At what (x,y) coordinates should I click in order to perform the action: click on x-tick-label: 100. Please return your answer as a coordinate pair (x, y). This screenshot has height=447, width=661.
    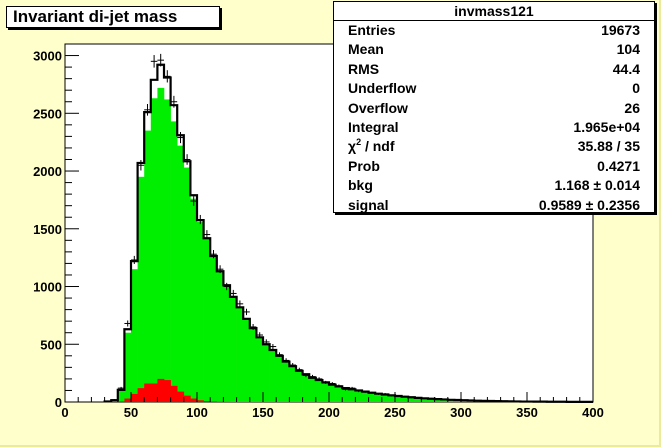
    Looking at the image, I should click on (197, 412).